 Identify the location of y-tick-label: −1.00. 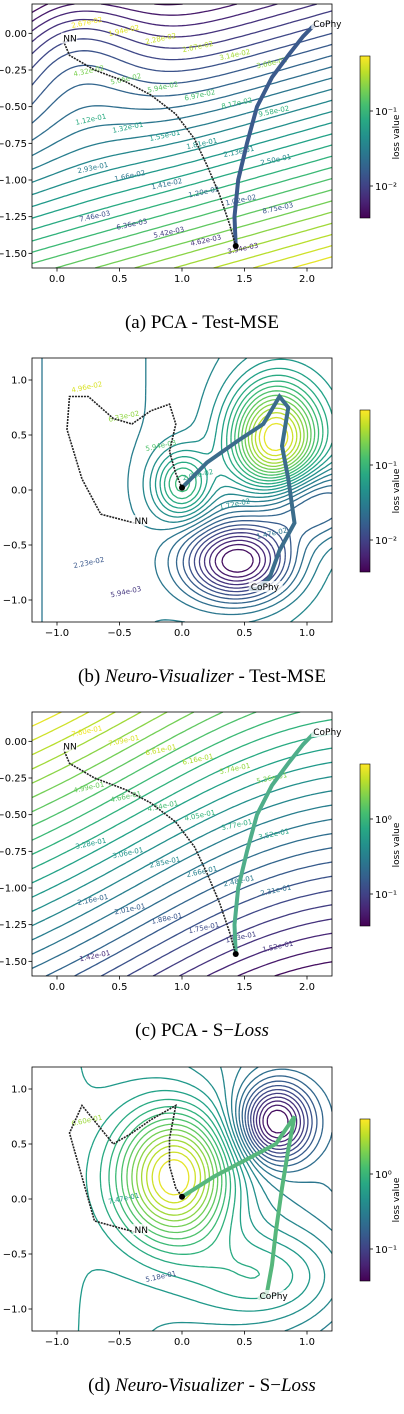
(13, 181).